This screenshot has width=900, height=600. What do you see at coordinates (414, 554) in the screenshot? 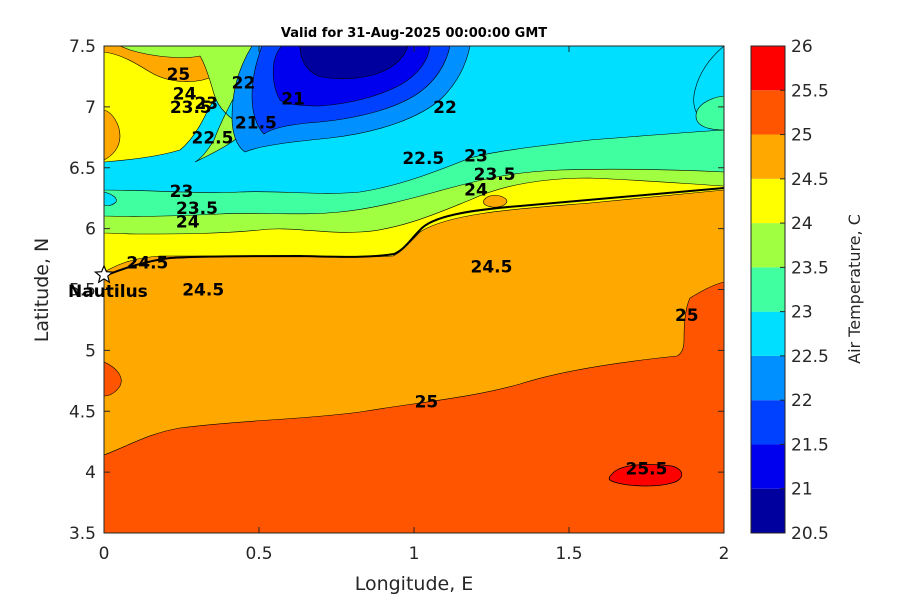
I see `x-tick-label: 1` at bounding box center [414, 554].